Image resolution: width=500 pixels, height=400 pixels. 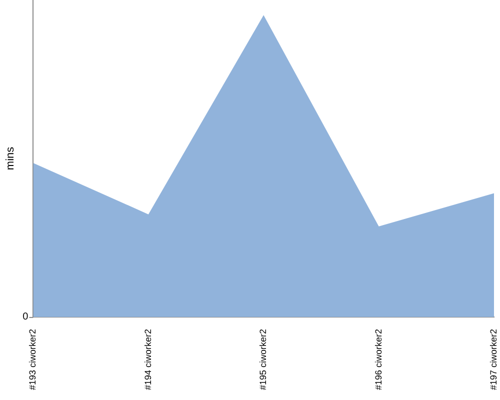 What do you see at coordinates (25, 317) in the screenshot?
I see `text: 0` at bounding box center [25, 317].